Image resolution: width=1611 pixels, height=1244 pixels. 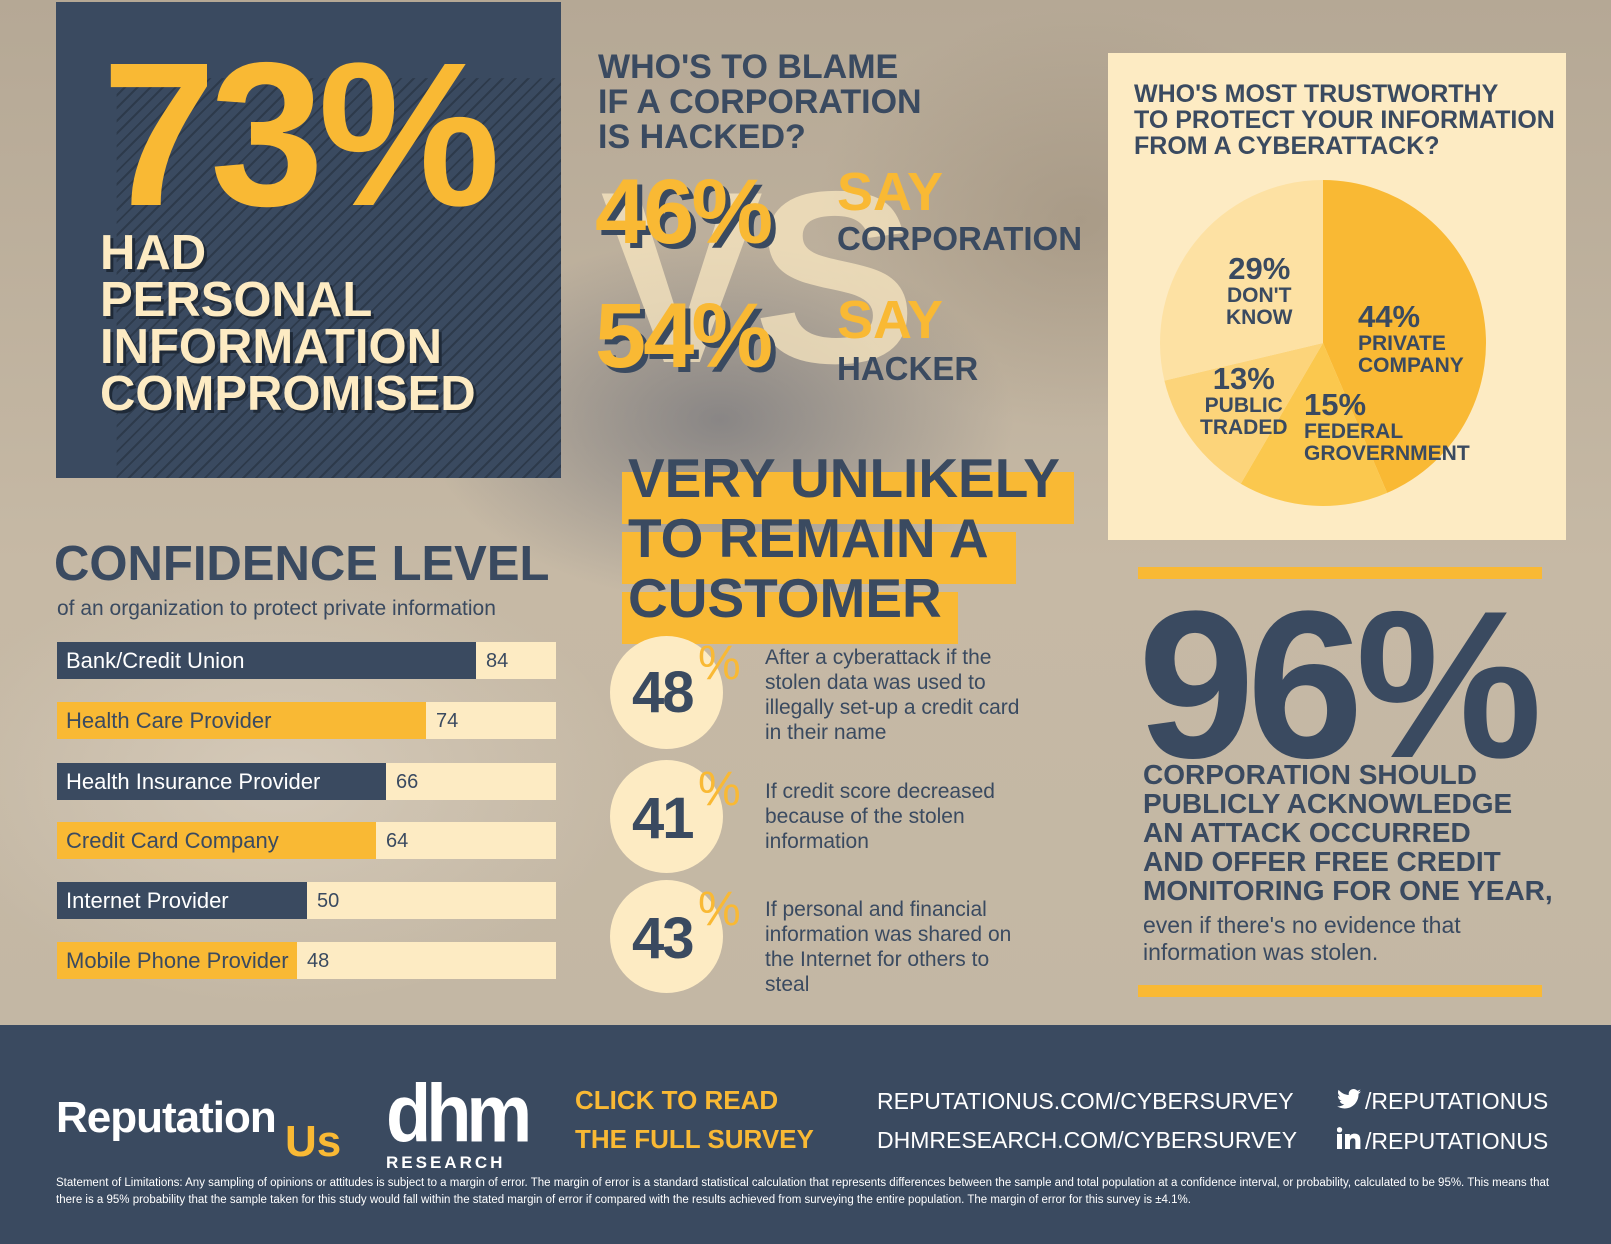 I want to click on twitter-link: /REPUTATIONUS, so click(x=1442, y=1101).